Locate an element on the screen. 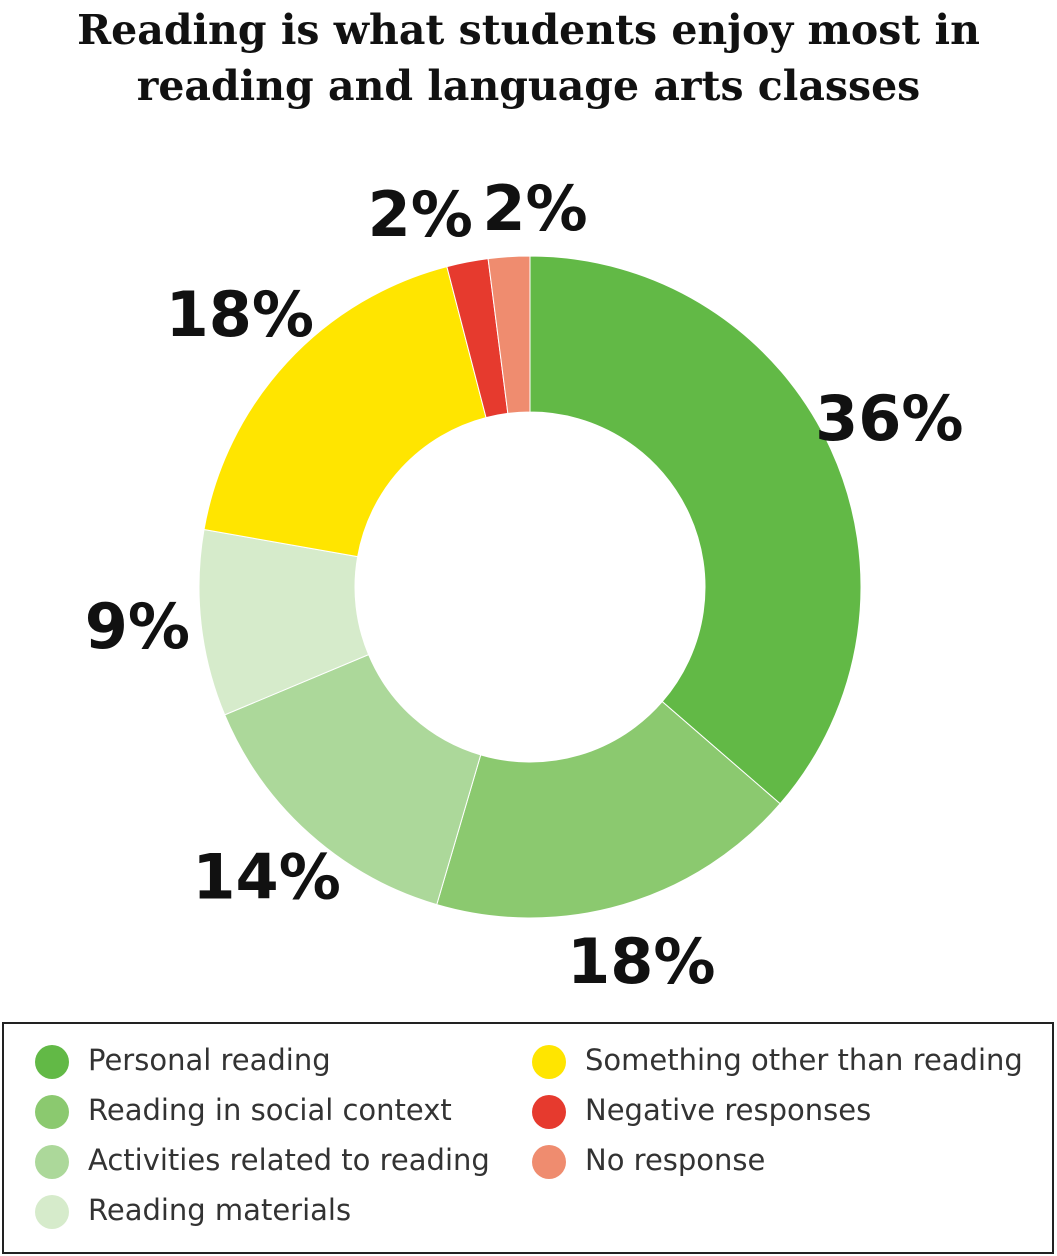  legend-label: Something other than reading is located at coordinates (804, 1060).